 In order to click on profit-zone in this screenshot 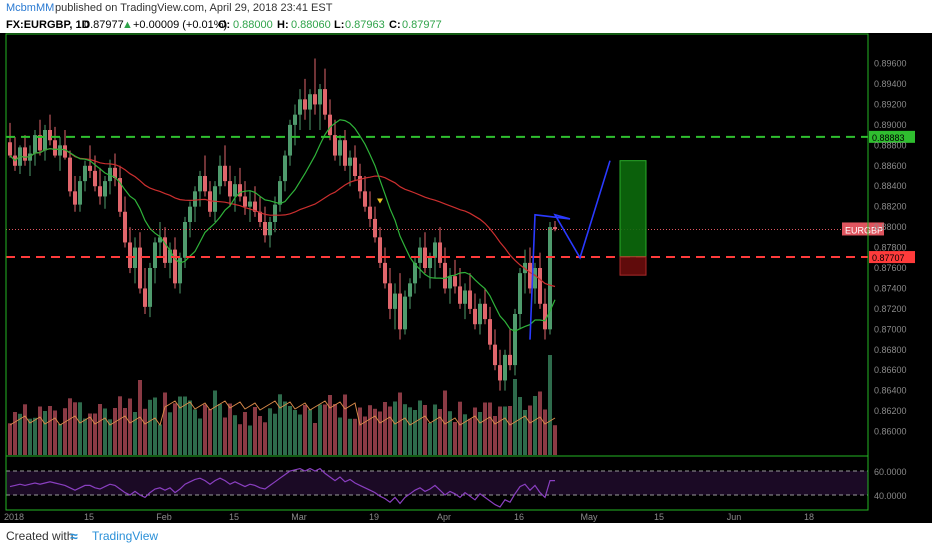, I will do `click(633, 209)`.